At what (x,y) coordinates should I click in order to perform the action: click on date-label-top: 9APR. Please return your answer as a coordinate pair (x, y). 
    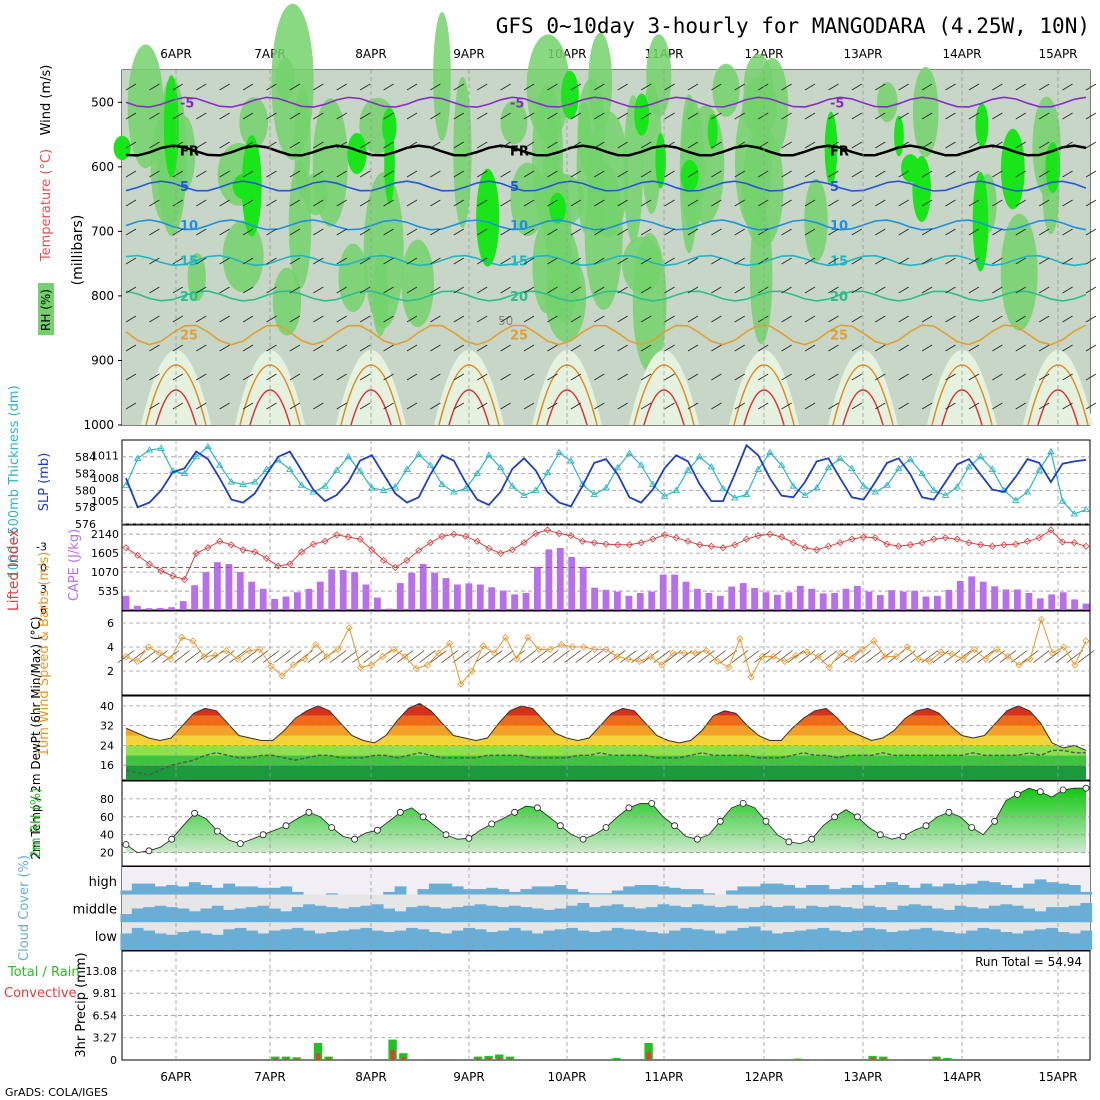
    Looking at the image, I should click on (468, 54).